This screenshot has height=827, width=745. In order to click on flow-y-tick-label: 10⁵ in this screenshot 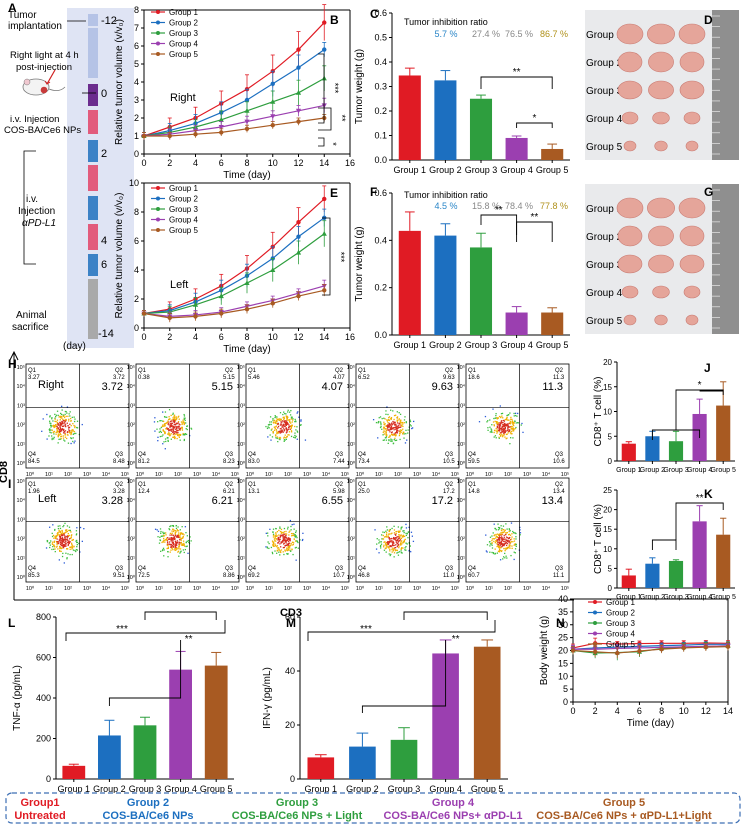, I will do `click(461, 481)`.